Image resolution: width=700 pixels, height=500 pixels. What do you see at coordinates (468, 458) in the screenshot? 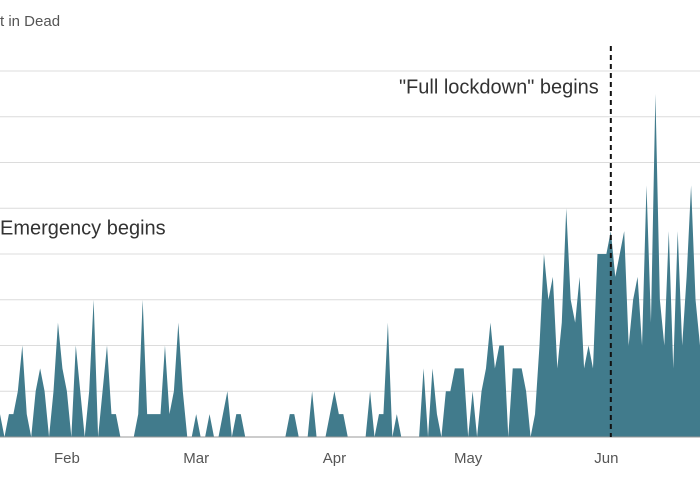
I see `x-tick-label: May` at bounding box center [468, 458].